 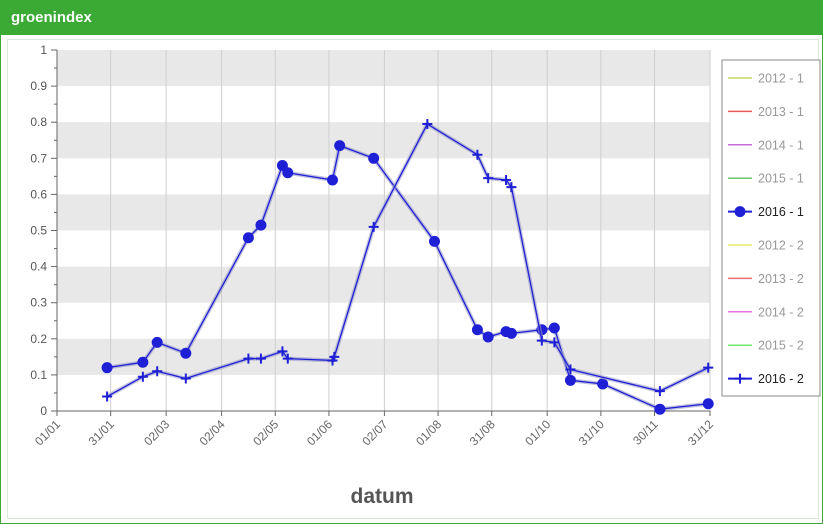 What do you see at coordinates (781, 145) in the screenshot?
I see `legend-label: 2014 - 1` at bounding box center [781, 145].